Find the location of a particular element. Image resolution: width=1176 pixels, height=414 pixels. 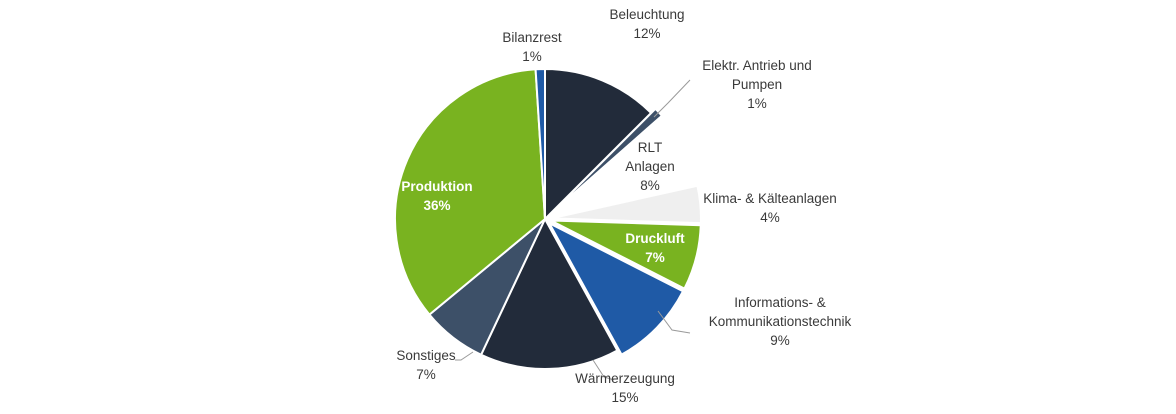

slice-name: Druckluft is located at coordinates (655, 238).